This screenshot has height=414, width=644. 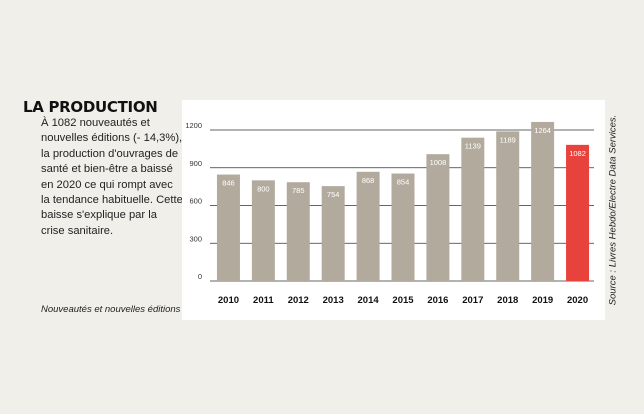 What do you see at coordinates (195, 201) in the screenshot?
I see `y-tick-label: 600` at bounding box center [195, 201].